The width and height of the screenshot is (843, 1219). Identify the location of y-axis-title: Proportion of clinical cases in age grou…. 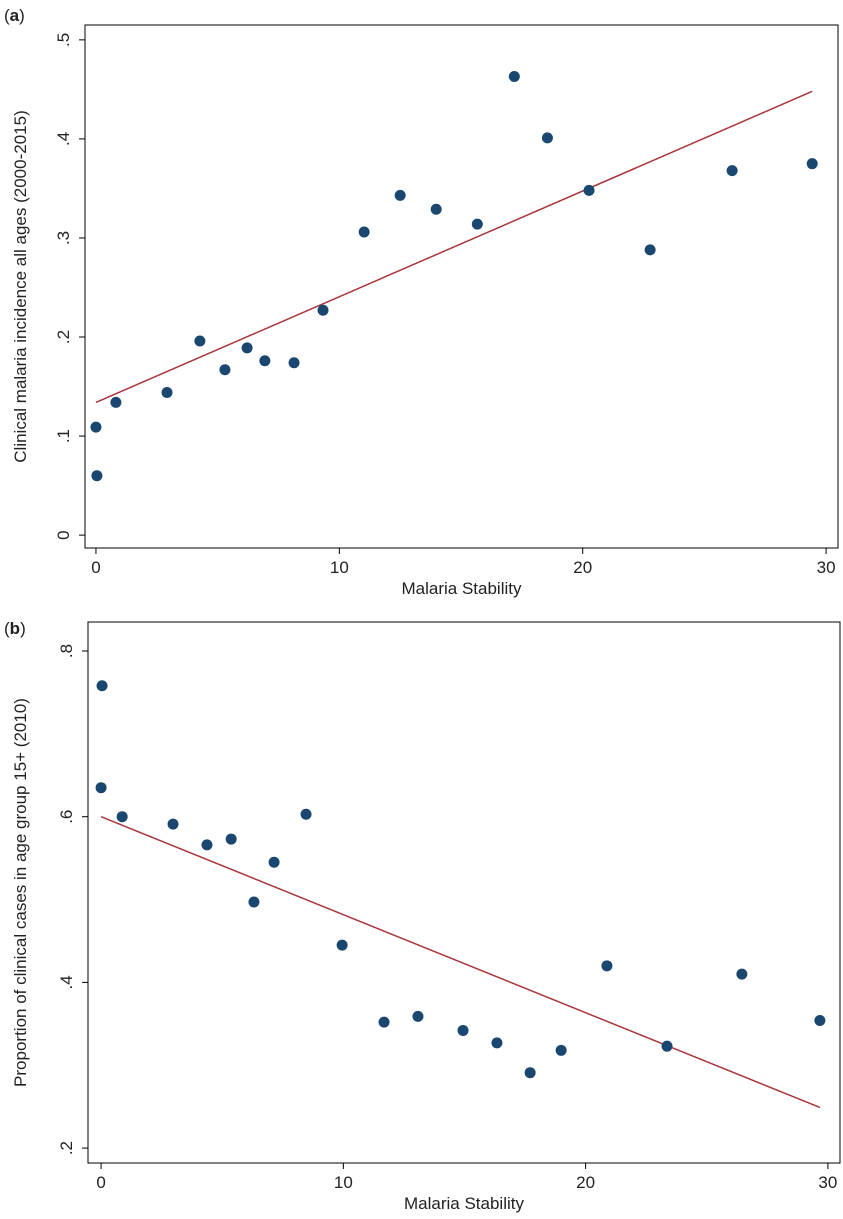
(20, 892).